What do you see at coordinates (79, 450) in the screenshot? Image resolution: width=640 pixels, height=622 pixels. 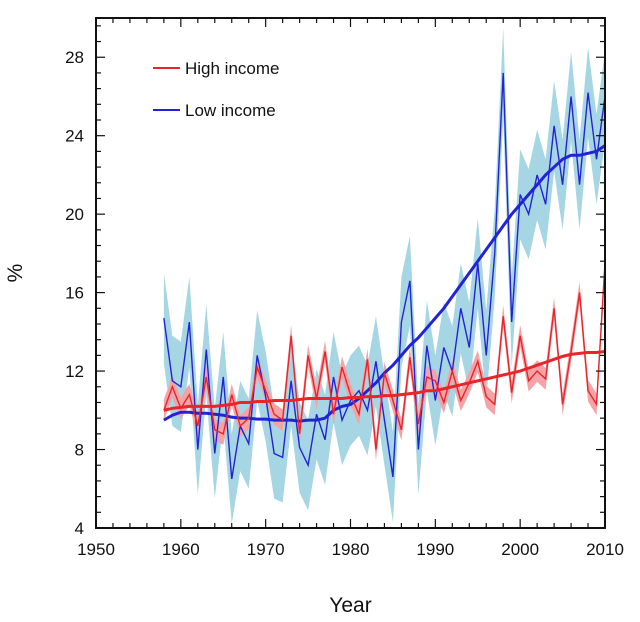 I see `y-tick-label: 8` at bounding box center [79, 450].